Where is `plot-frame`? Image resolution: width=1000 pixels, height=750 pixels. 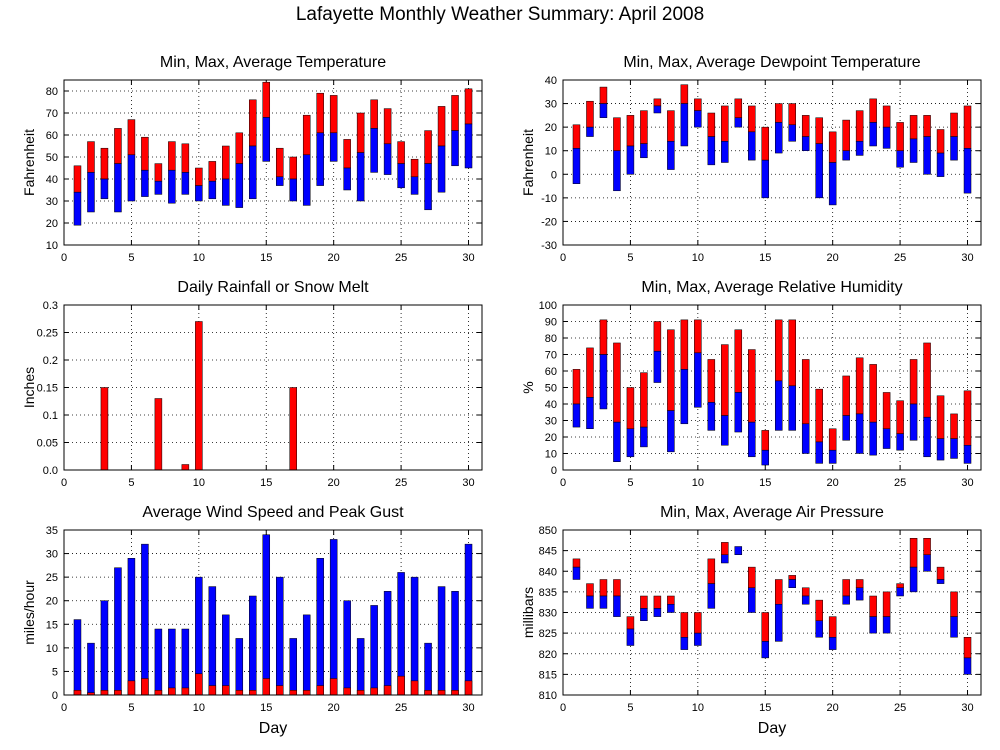 plot-frame is located at coordinates (772, 162).